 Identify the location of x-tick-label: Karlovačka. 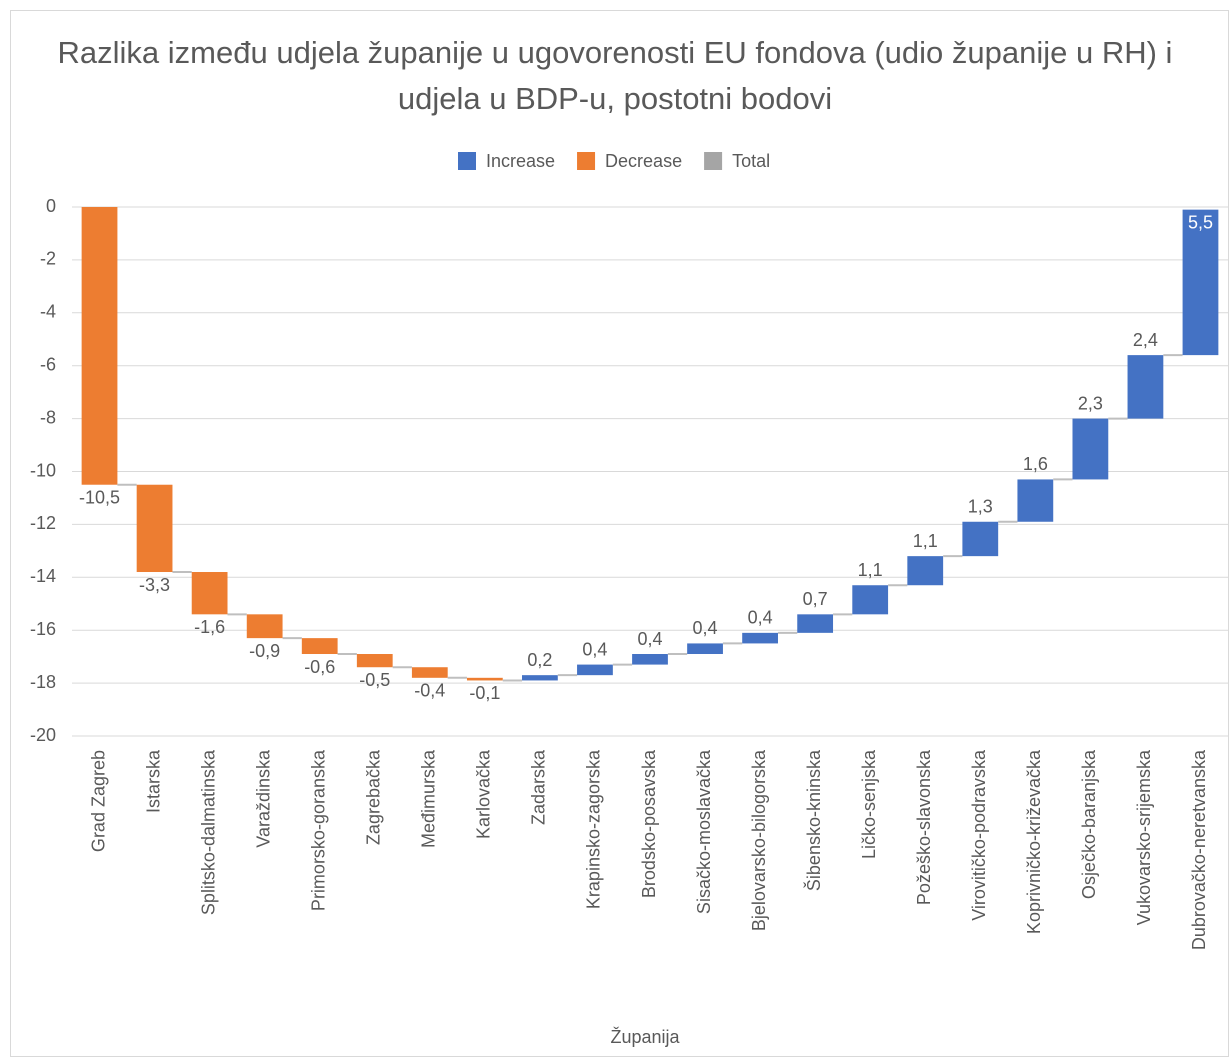
(484, 794).